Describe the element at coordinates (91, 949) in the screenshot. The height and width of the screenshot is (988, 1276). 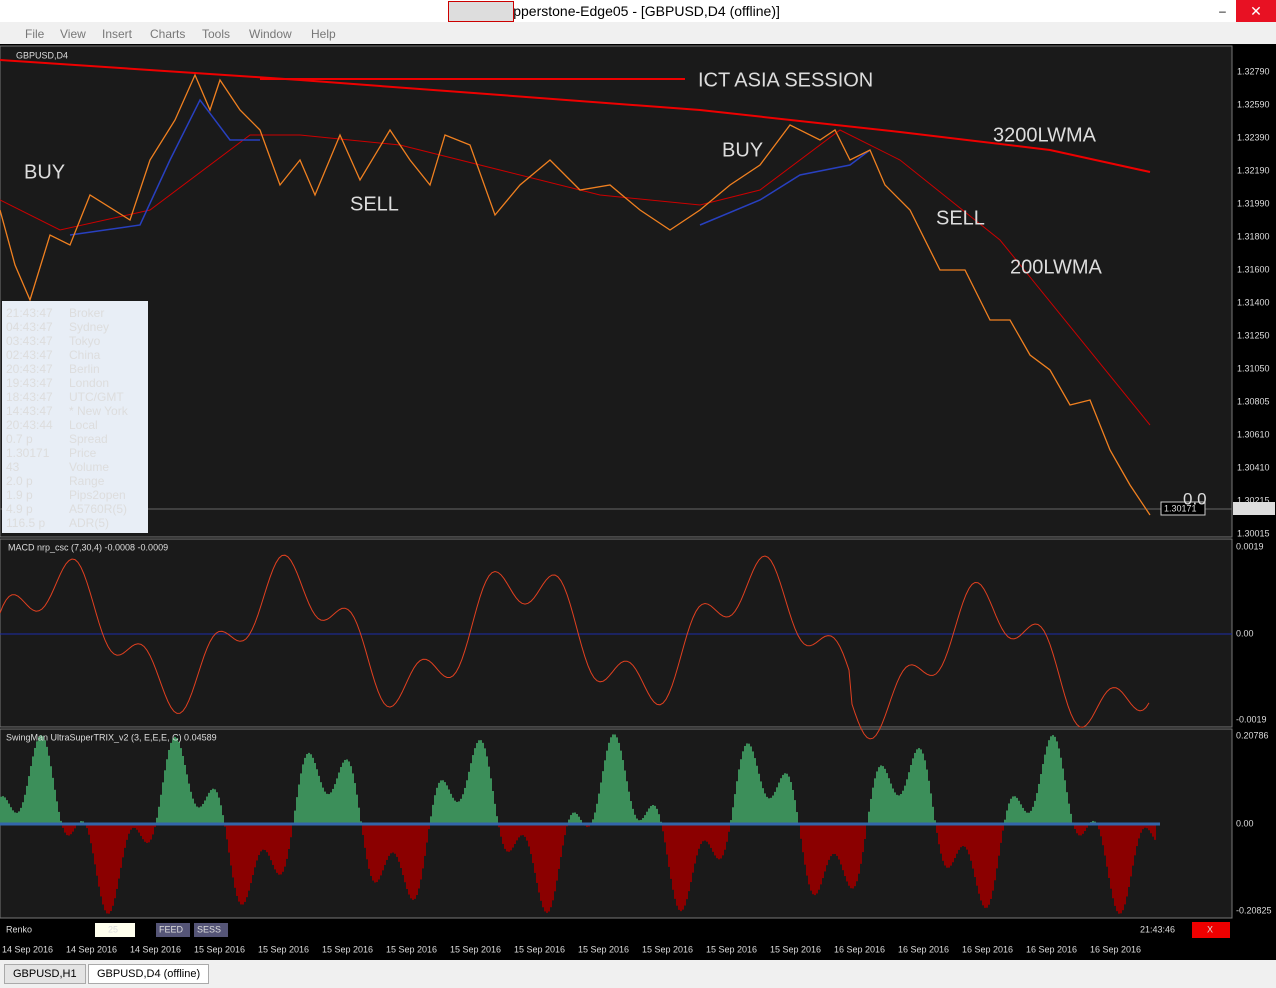
I see `time-label: 14 Sep 2016` at that location.